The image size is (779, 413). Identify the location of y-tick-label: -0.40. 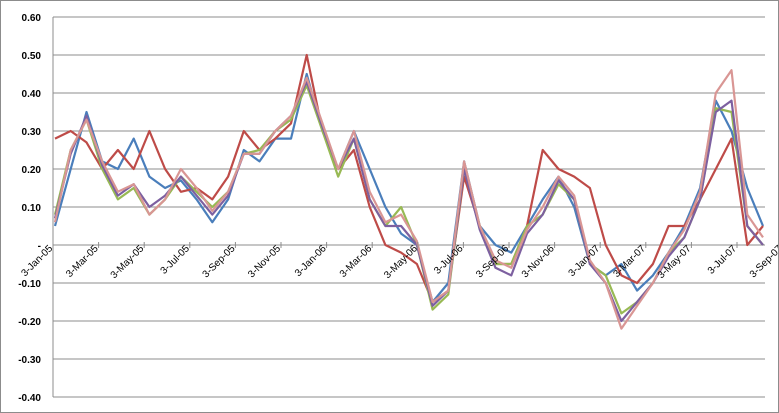
(29, 398).